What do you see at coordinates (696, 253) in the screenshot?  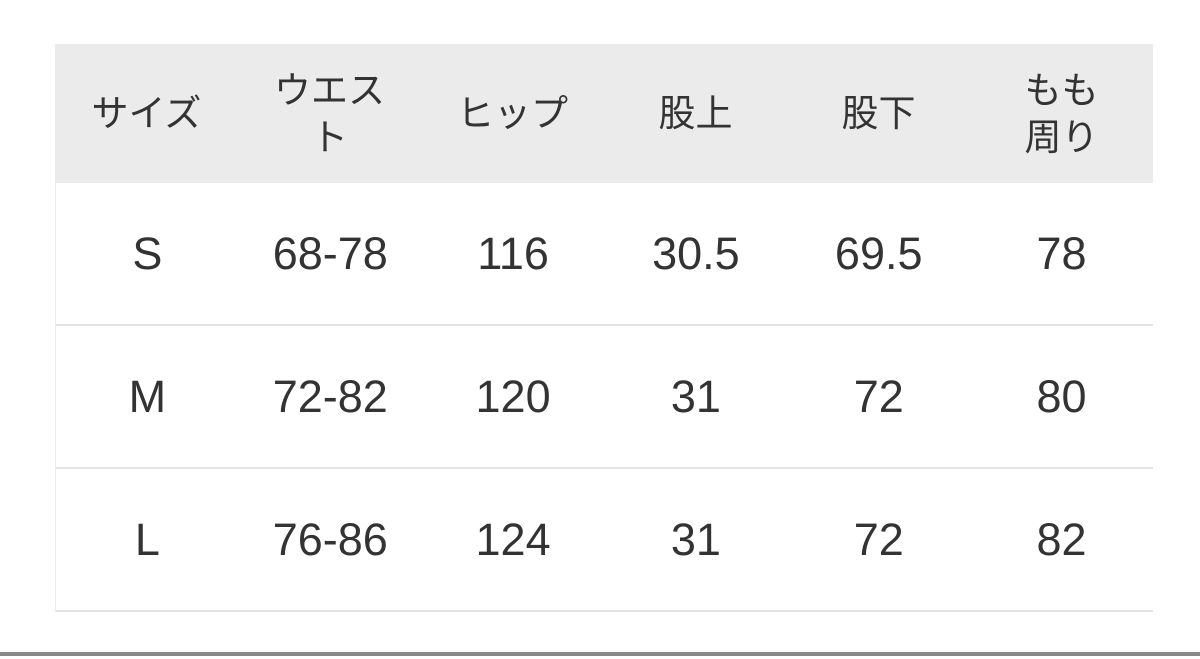 I see `cell-rise: 30.5` at bounding box center [696, 253].